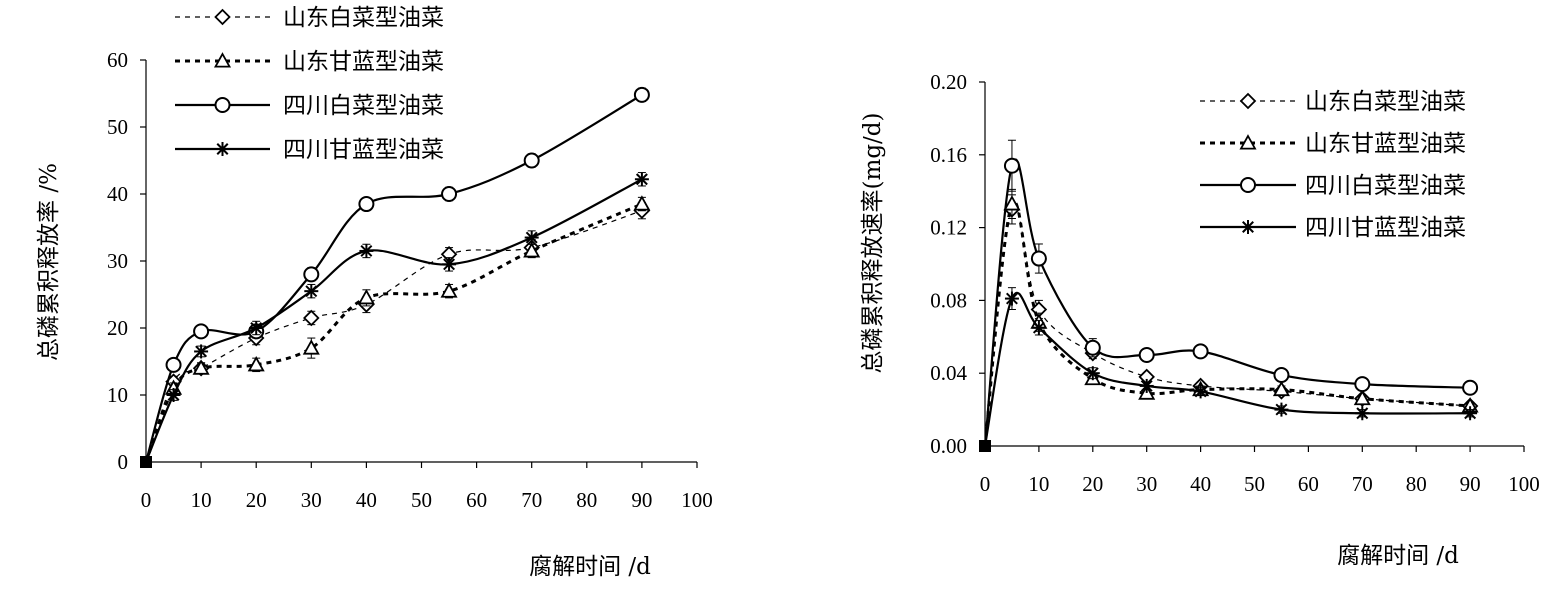 The height and width of the screenshot is (611, 1568). Describe the element at coordinates (948, 300) in the screenshot. I see `y-tick-label: 0.08` at that location.